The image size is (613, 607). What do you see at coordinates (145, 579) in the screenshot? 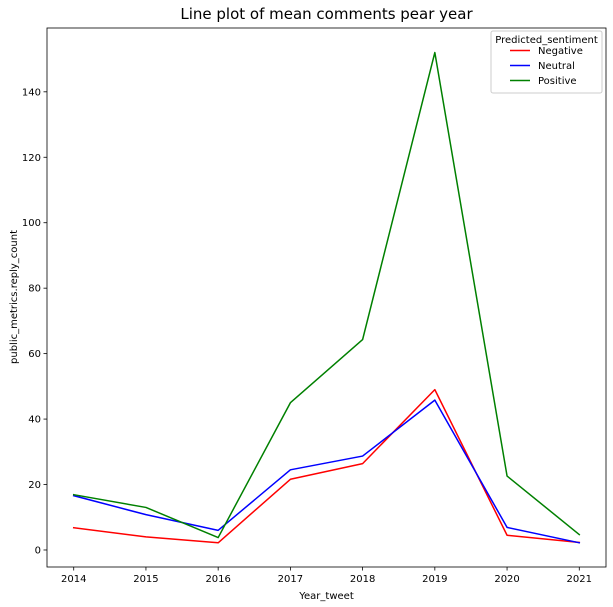
I see `x-tick-label: 2015` at bounding box center [145, 579].